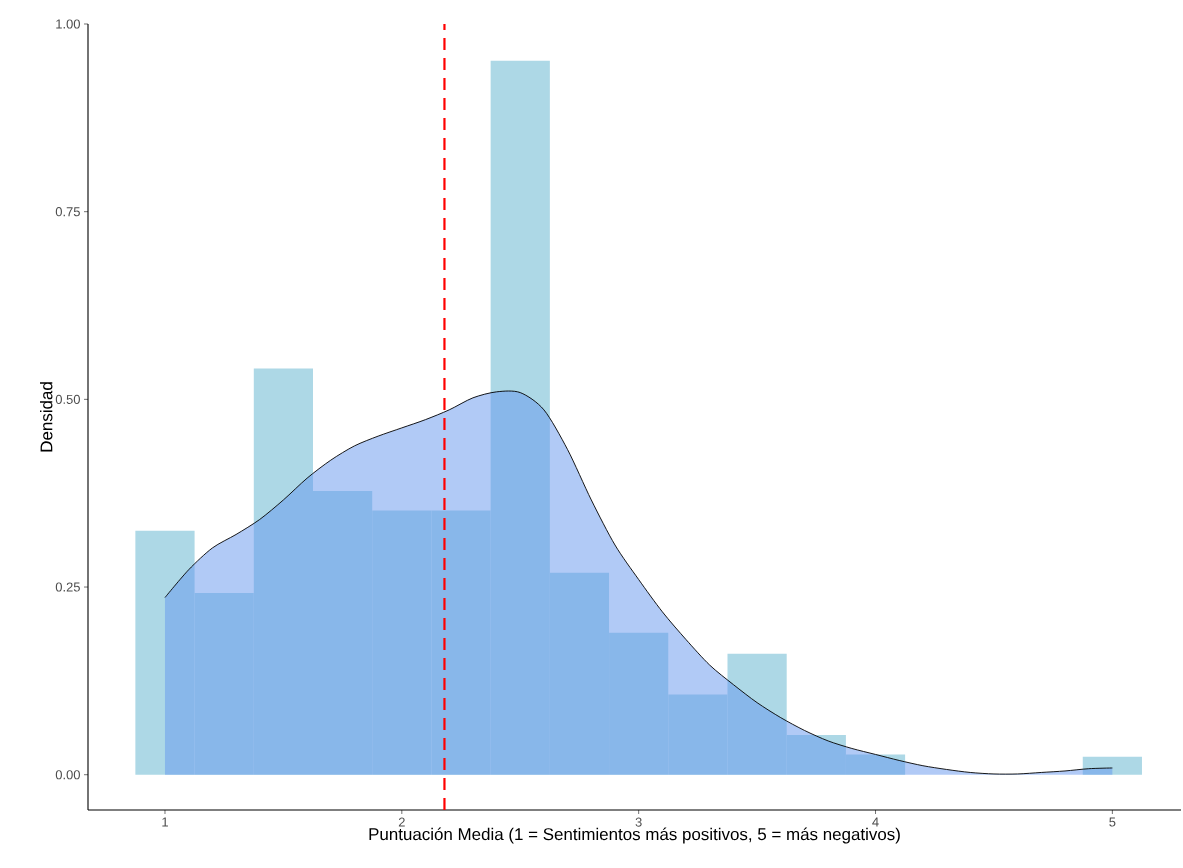 The image size is (1183, 868). What do you see at coordinates (67, 212) in the screenshot?
I see `y-tick-label: 0.75` at bounding box center [67, 212].